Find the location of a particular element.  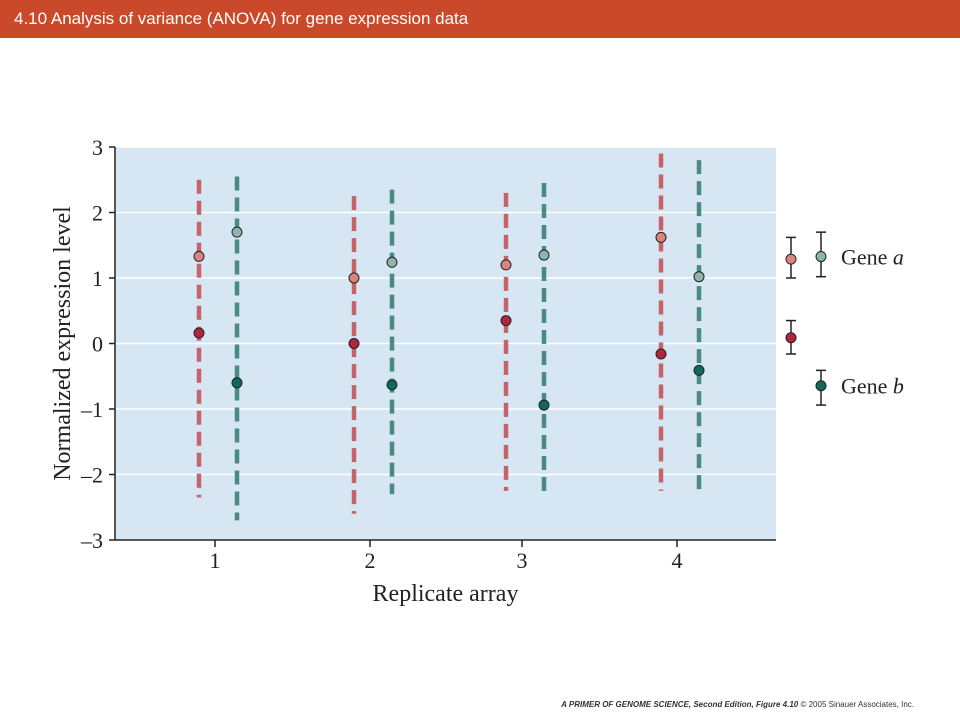

x-tick-label: 2 is located at coordinates (370, 560).